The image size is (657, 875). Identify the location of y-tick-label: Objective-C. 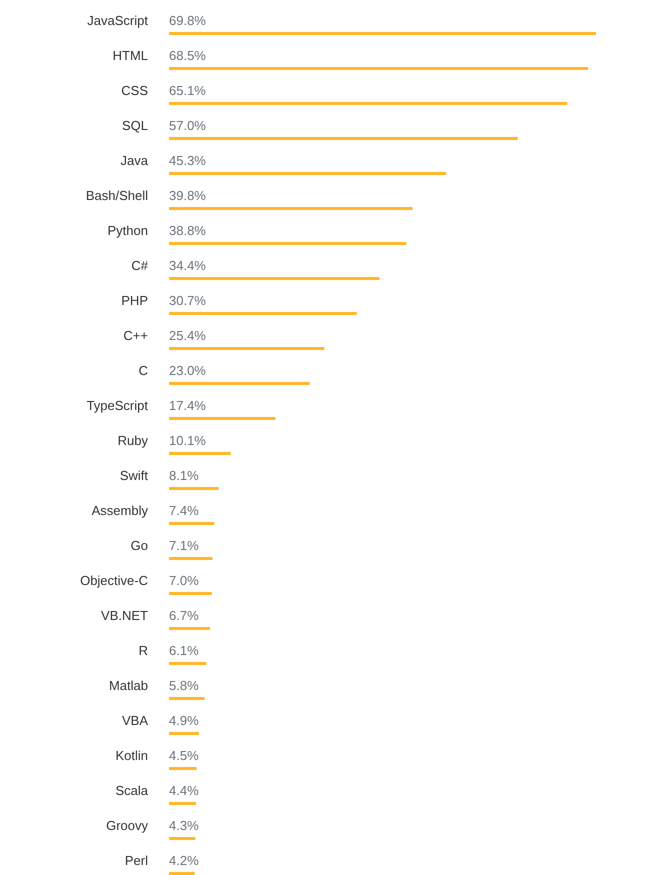
(114, 580).